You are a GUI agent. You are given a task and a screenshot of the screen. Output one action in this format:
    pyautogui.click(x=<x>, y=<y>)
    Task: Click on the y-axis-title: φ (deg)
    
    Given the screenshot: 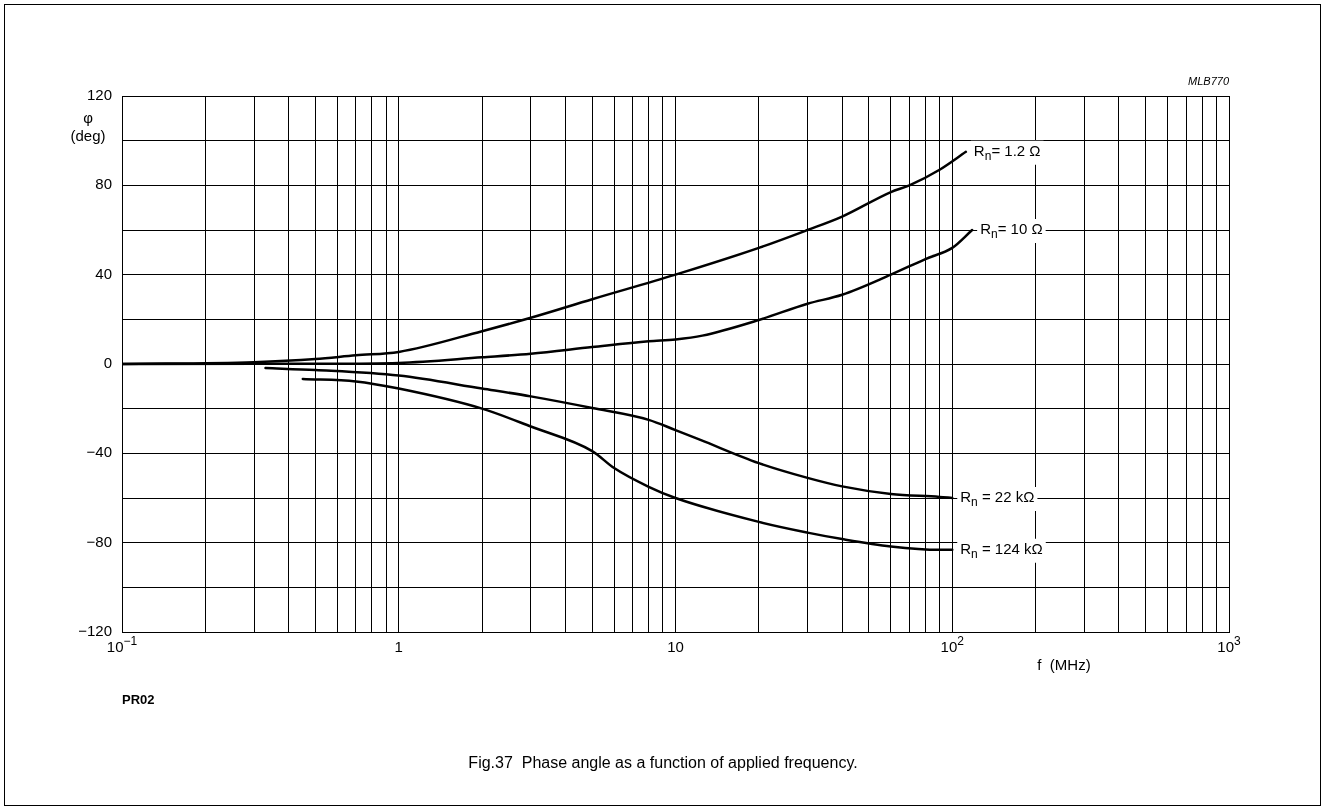 What is the action you would take?
    pyautogui.click(x=88, y=126)
    